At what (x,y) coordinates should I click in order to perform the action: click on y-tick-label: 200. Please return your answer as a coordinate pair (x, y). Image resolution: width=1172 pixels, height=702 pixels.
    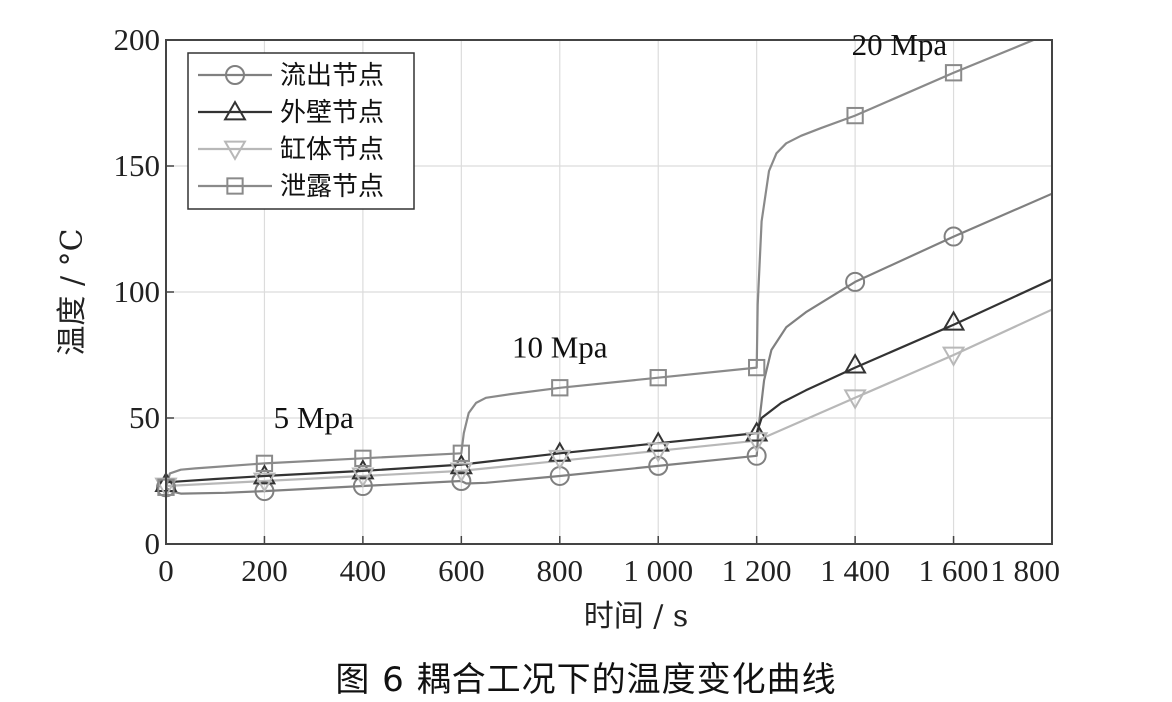
    Looking at the image, I should click on (137, 39).